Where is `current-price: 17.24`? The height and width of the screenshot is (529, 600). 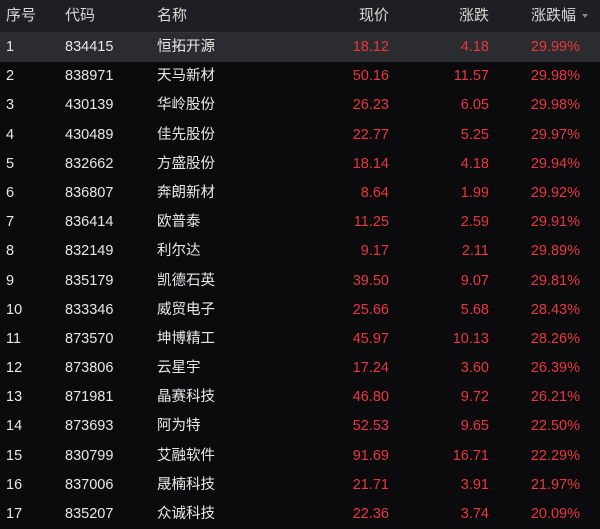
current-price: 17.24 is located at coordinates (370, 368).